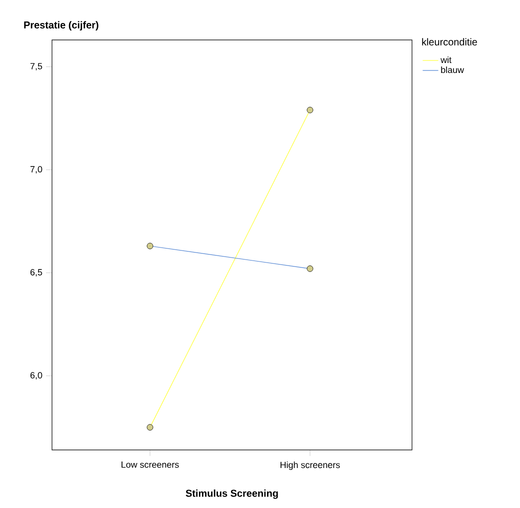 This screenshot has width=520, height=508. Describe the element at coordinates (150, 465) in the screenshot. I see `x-tick-label: Low screeners` at that location.